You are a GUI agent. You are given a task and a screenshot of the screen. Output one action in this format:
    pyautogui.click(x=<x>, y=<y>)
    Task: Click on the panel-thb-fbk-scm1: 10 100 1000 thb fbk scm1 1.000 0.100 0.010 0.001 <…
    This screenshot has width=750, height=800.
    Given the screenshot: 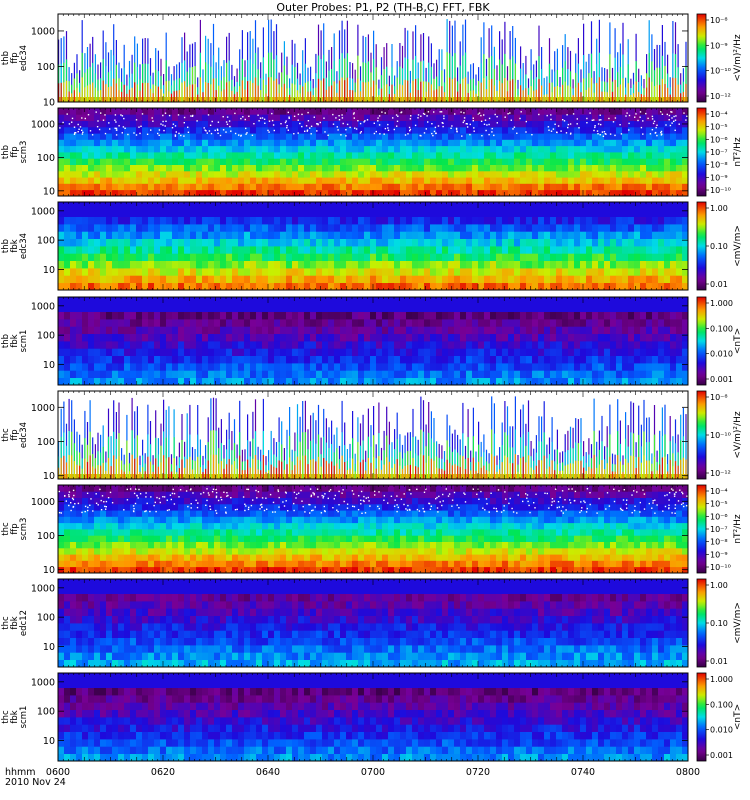 What is the action you would take?
    pyautogui.click(x=372, y=341)
    